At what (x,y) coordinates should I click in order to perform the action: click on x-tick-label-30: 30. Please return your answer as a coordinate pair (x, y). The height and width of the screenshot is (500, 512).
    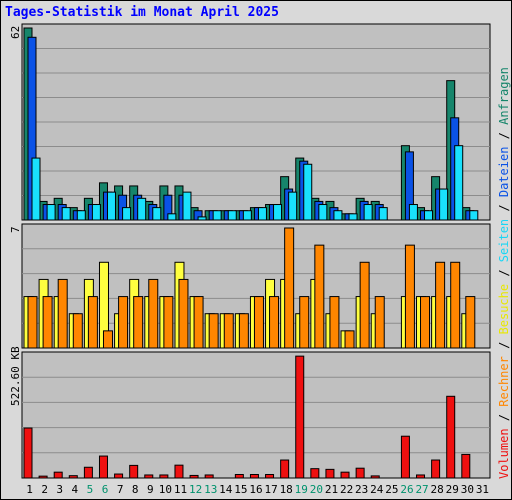
    Looking at the image, I should click on (467, 489).